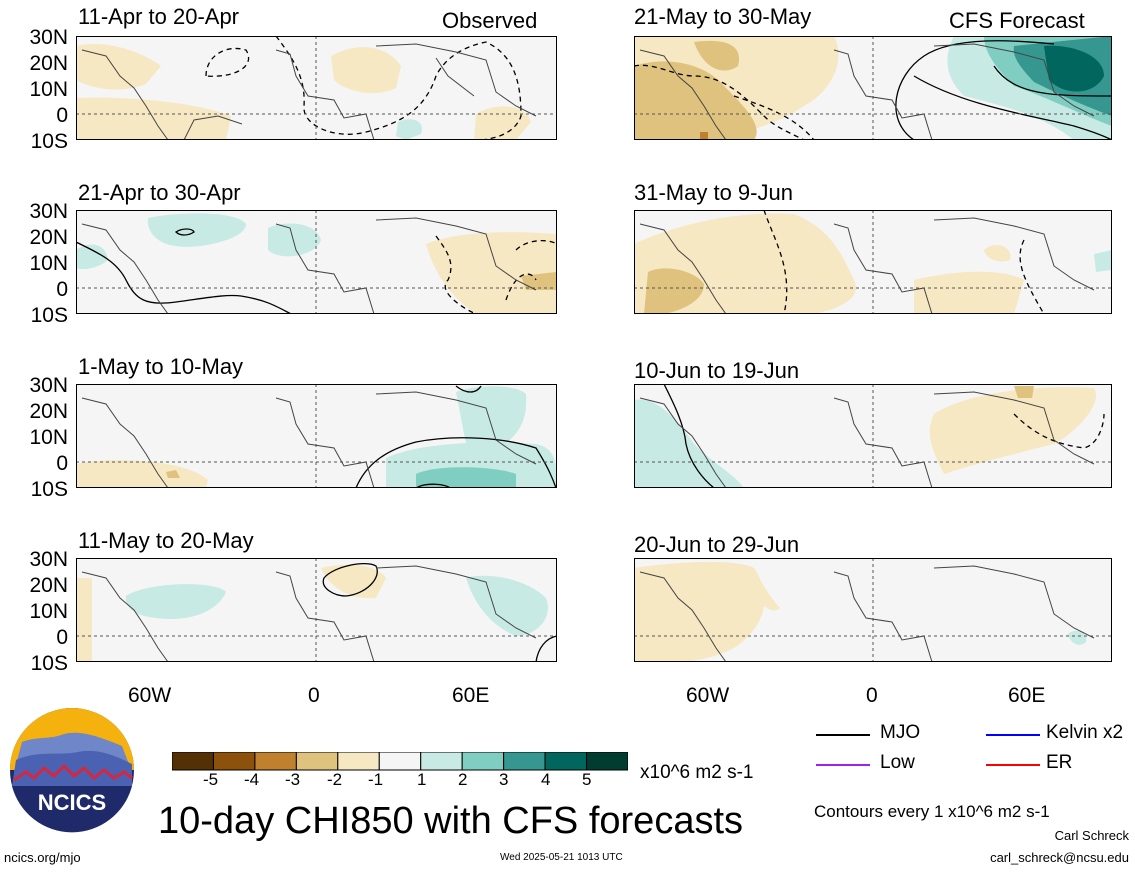 Image resolution: width=1135 pixels, height=872 pixels. Describe the element at coordinates (713, 192) in the screenshot. I see `panel-title-fc-2: 31-May to 9-Jun` at that location.